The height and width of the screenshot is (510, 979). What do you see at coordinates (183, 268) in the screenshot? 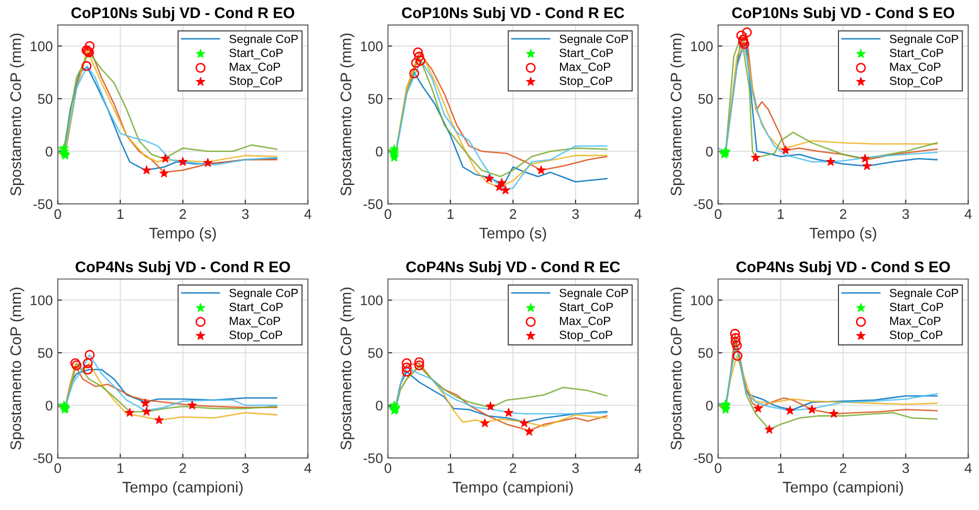
I see `chart-title: CoP4Ns Subj VD - Cond R EO` at bounding box center [183, 268].